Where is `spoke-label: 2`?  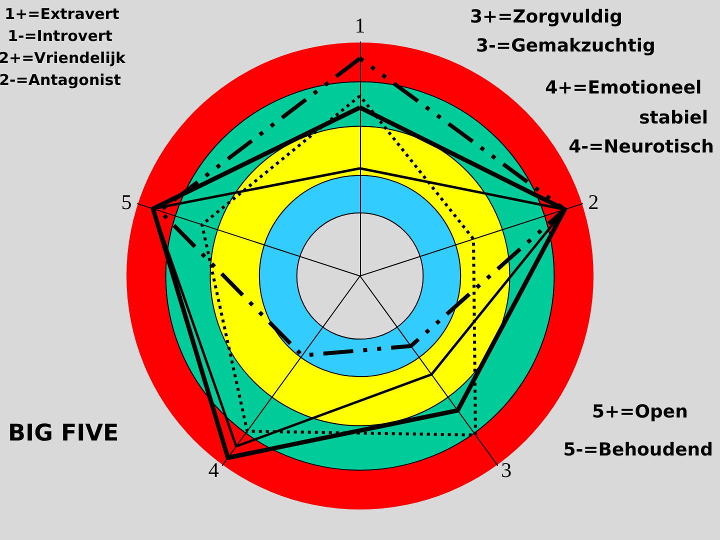 spoke-label: 2 is located at coordinates (593, 202).